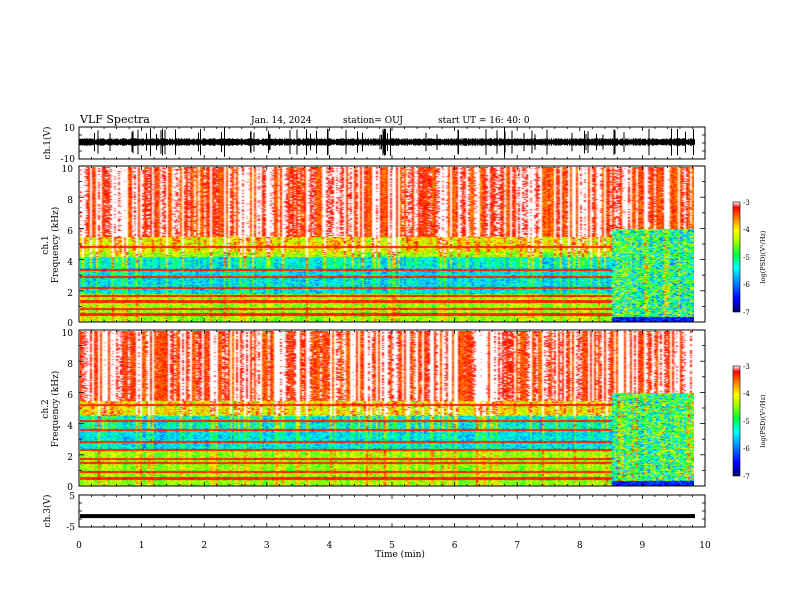 The image size is (792, 612). Describe the element at coordinates (55, 245) in the screenshot. I see `ch1-spec-ylabel-freq: Frequency (kHz)` at that location.